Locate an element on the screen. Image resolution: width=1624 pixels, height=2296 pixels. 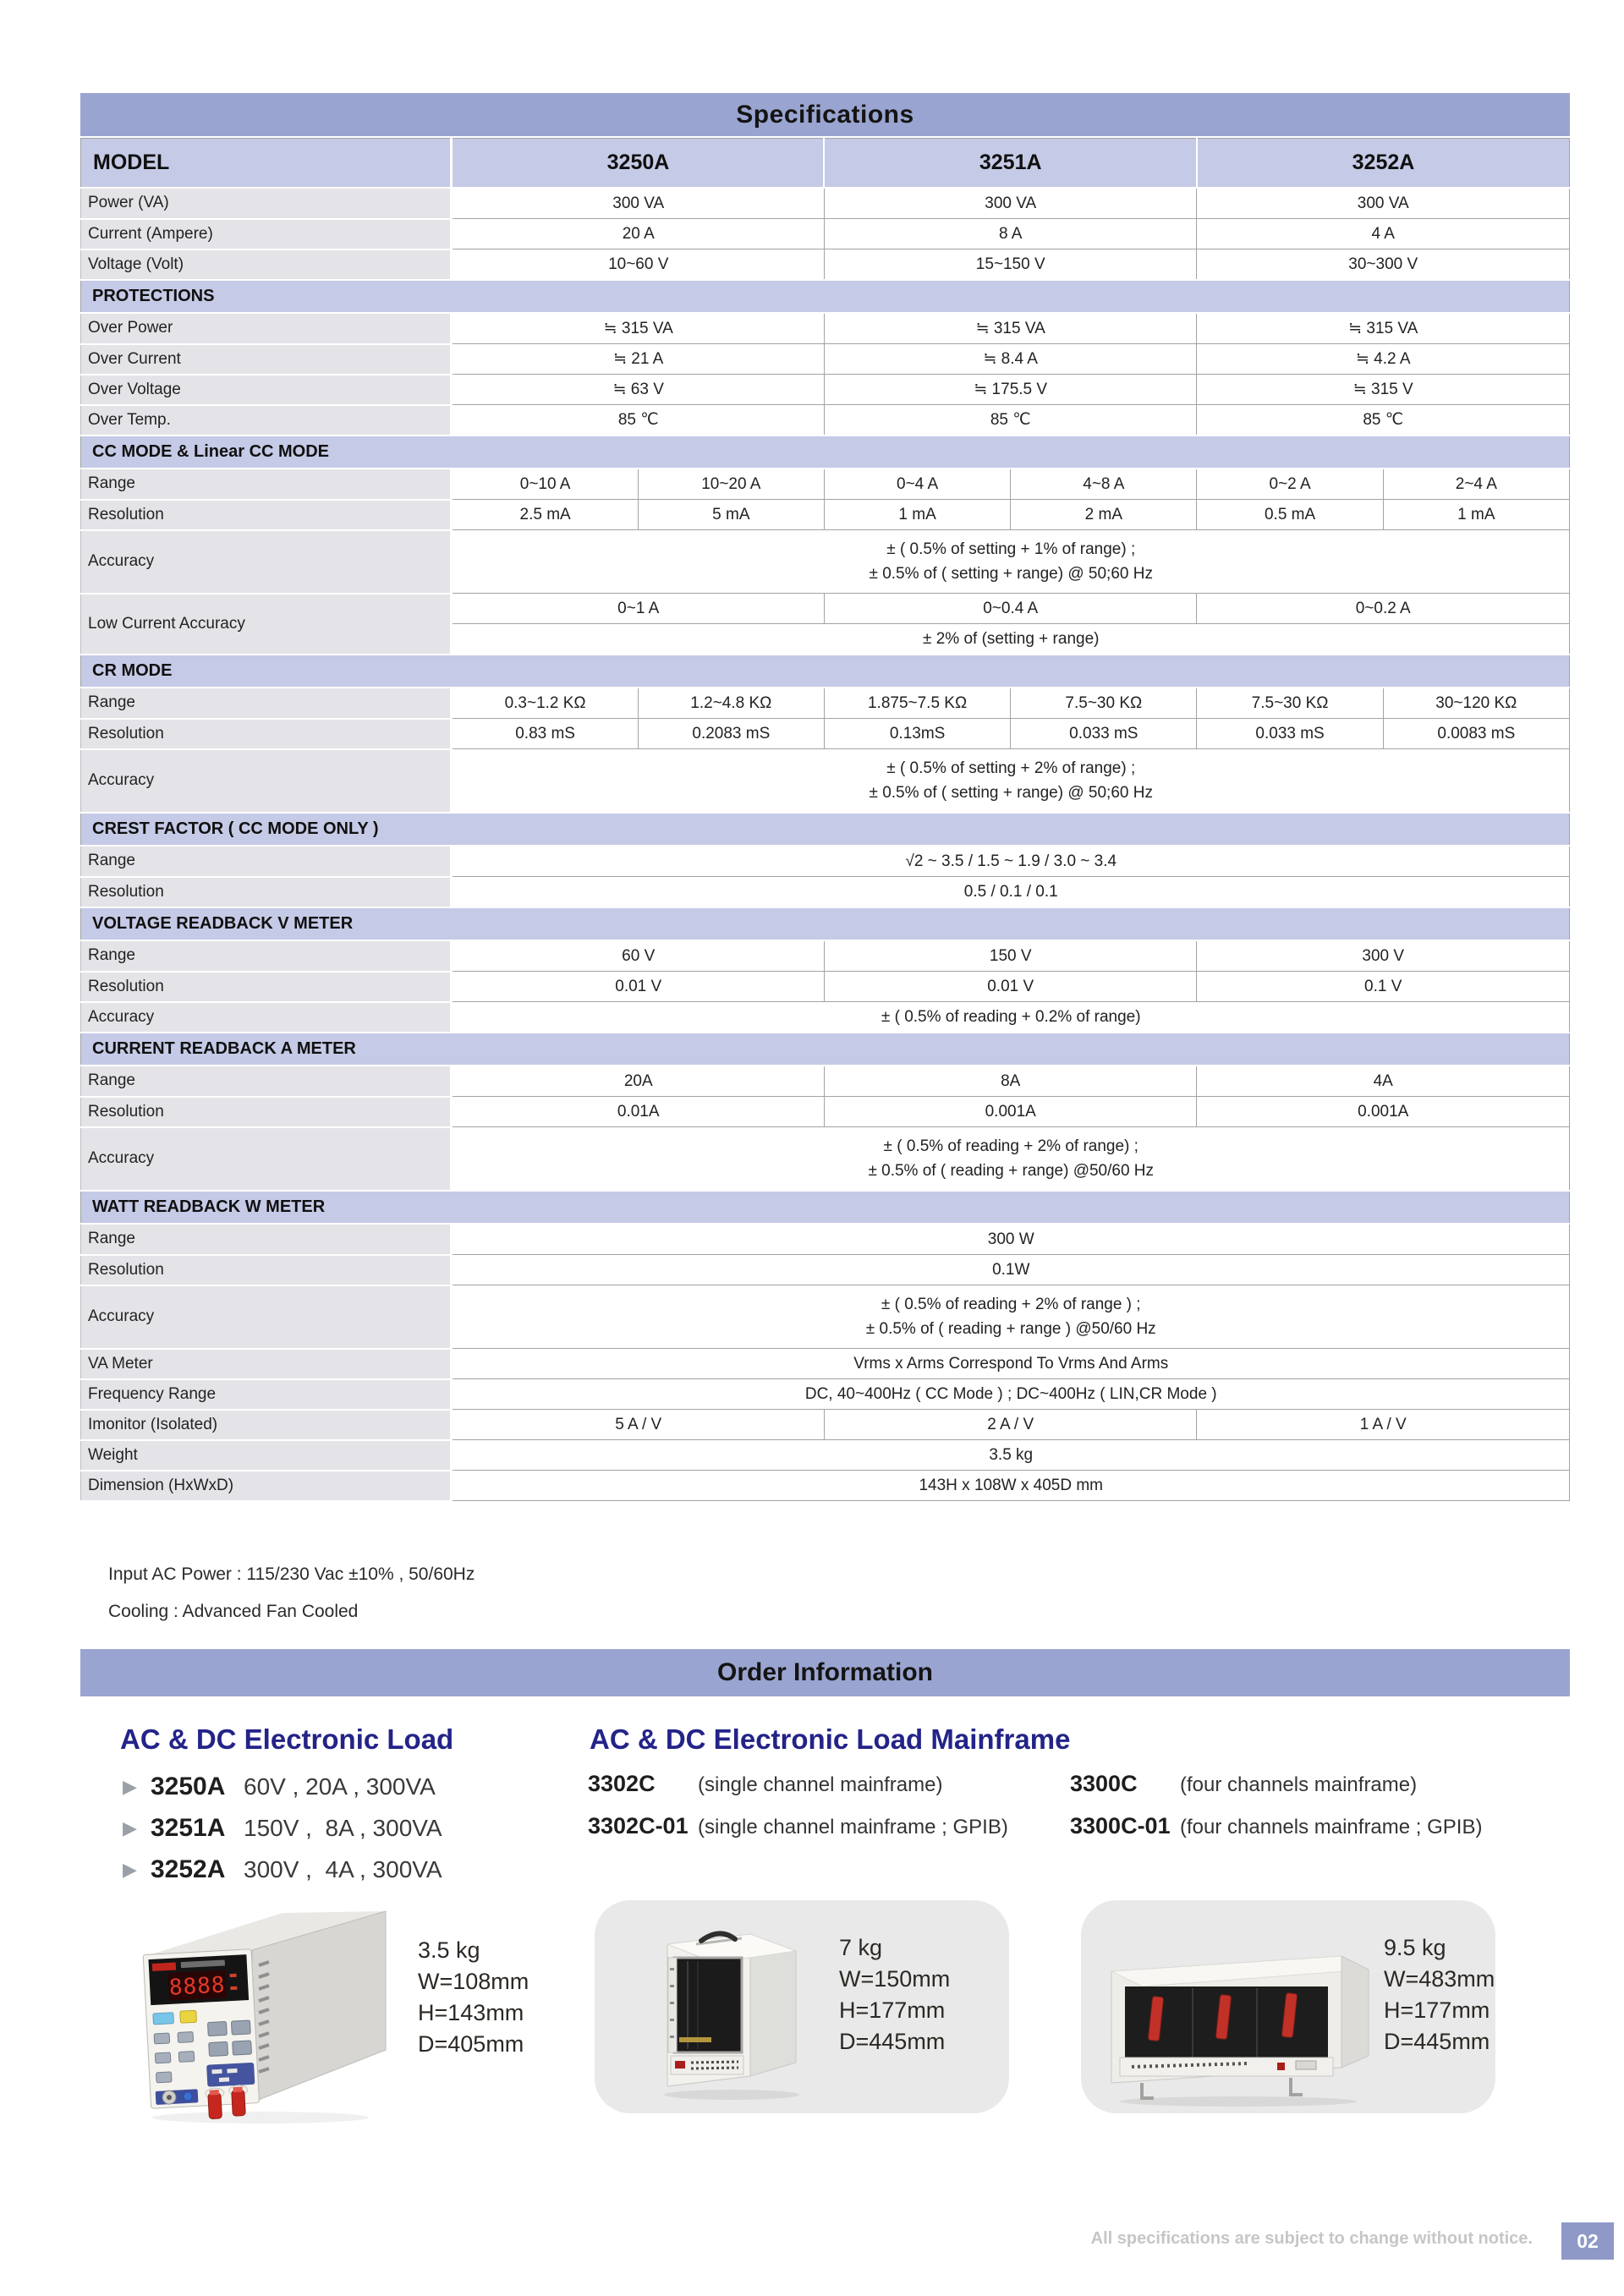
product-weight: 9.5 kg is located at coordinates (1415, 1947).